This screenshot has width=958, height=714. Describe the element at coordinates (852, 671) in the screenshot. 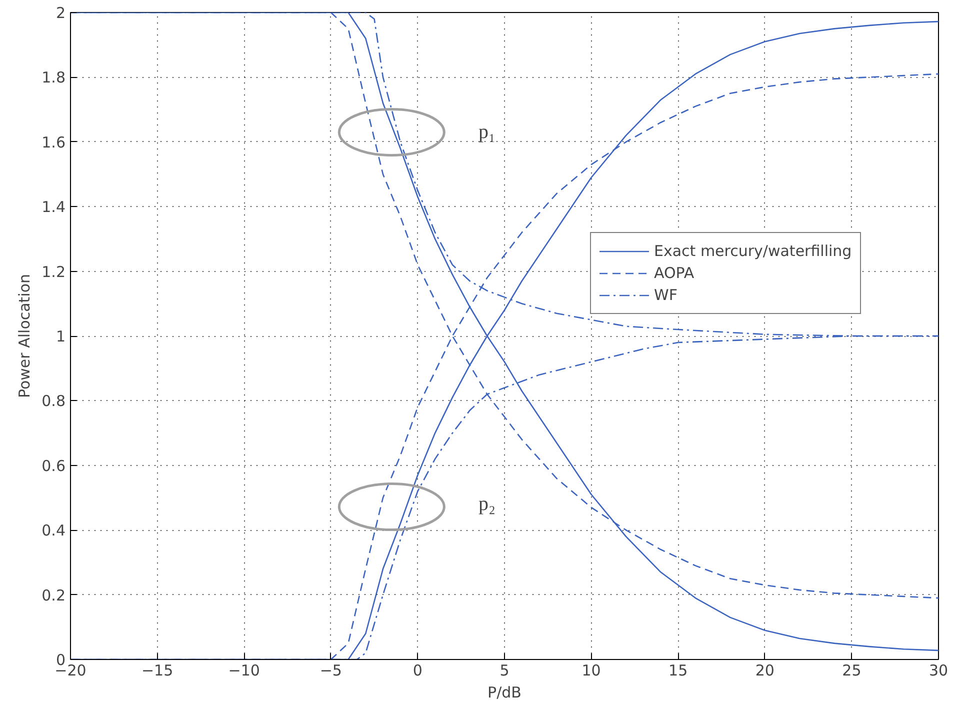

I see `x-tick-label: 25` at that location.